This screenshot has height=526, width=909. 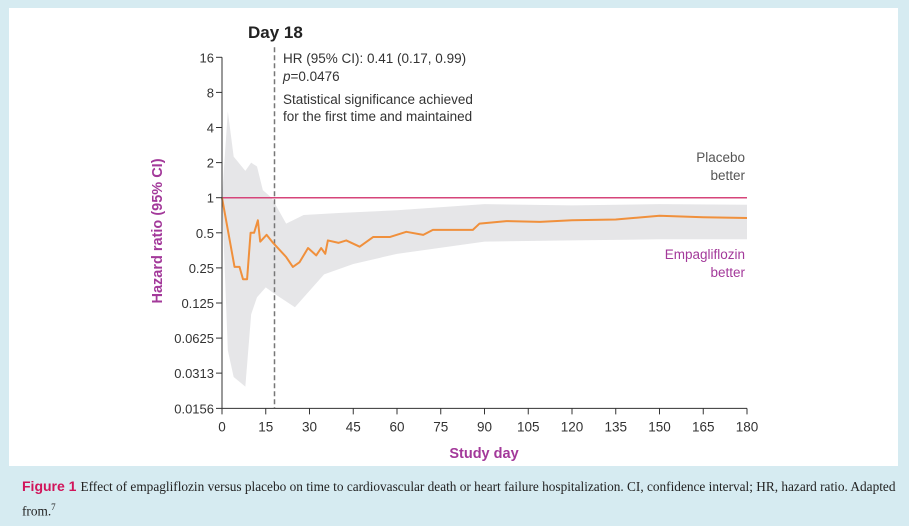 I want to click on hazard-ratio-line, so click(x=484, y=239).